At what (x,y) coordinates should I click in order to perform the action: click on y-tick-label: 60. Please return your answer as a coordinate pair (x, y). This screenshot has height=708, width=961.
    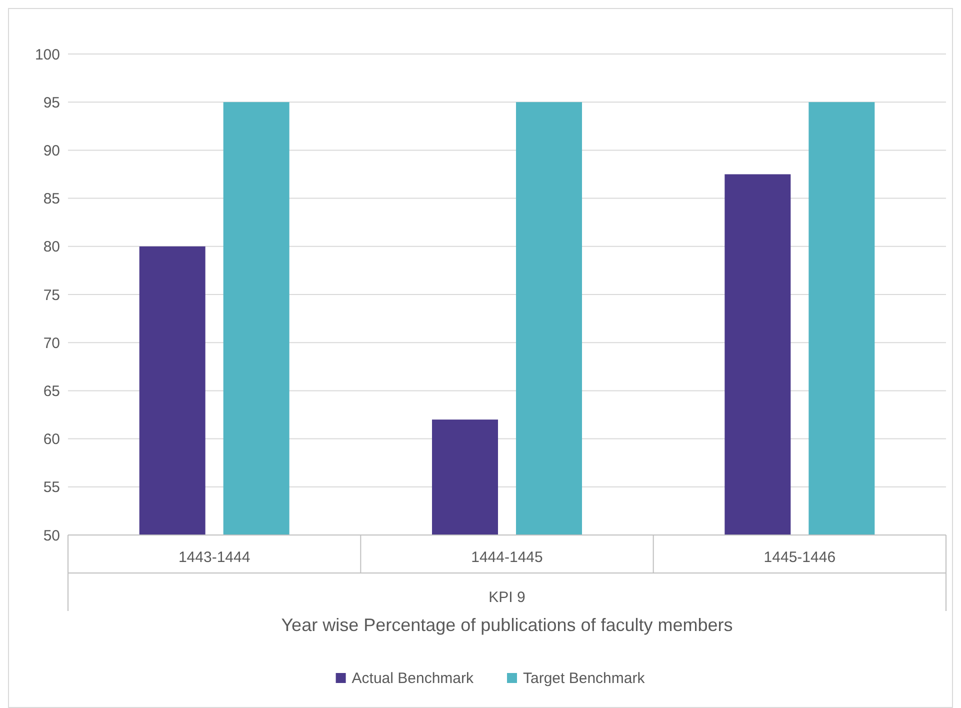
    Looking at the image, I should click on (51, 439).